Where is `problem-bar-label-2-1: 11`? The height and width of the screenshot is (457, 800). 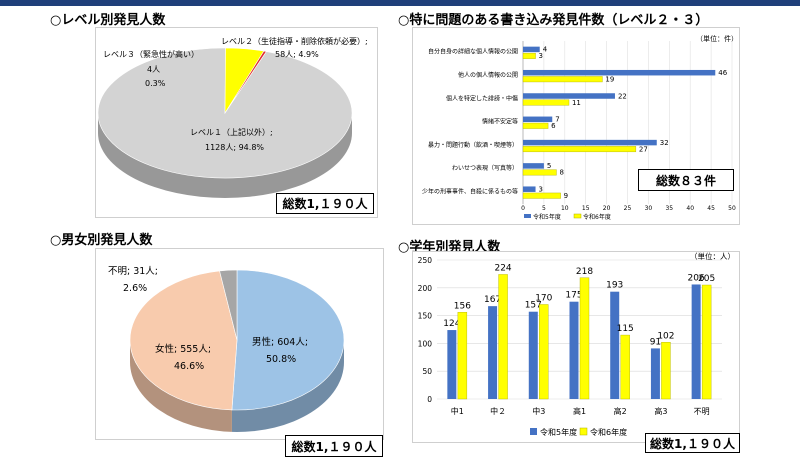
problem-bar-label-2-1: 11 is located at coordinates (576, 103).